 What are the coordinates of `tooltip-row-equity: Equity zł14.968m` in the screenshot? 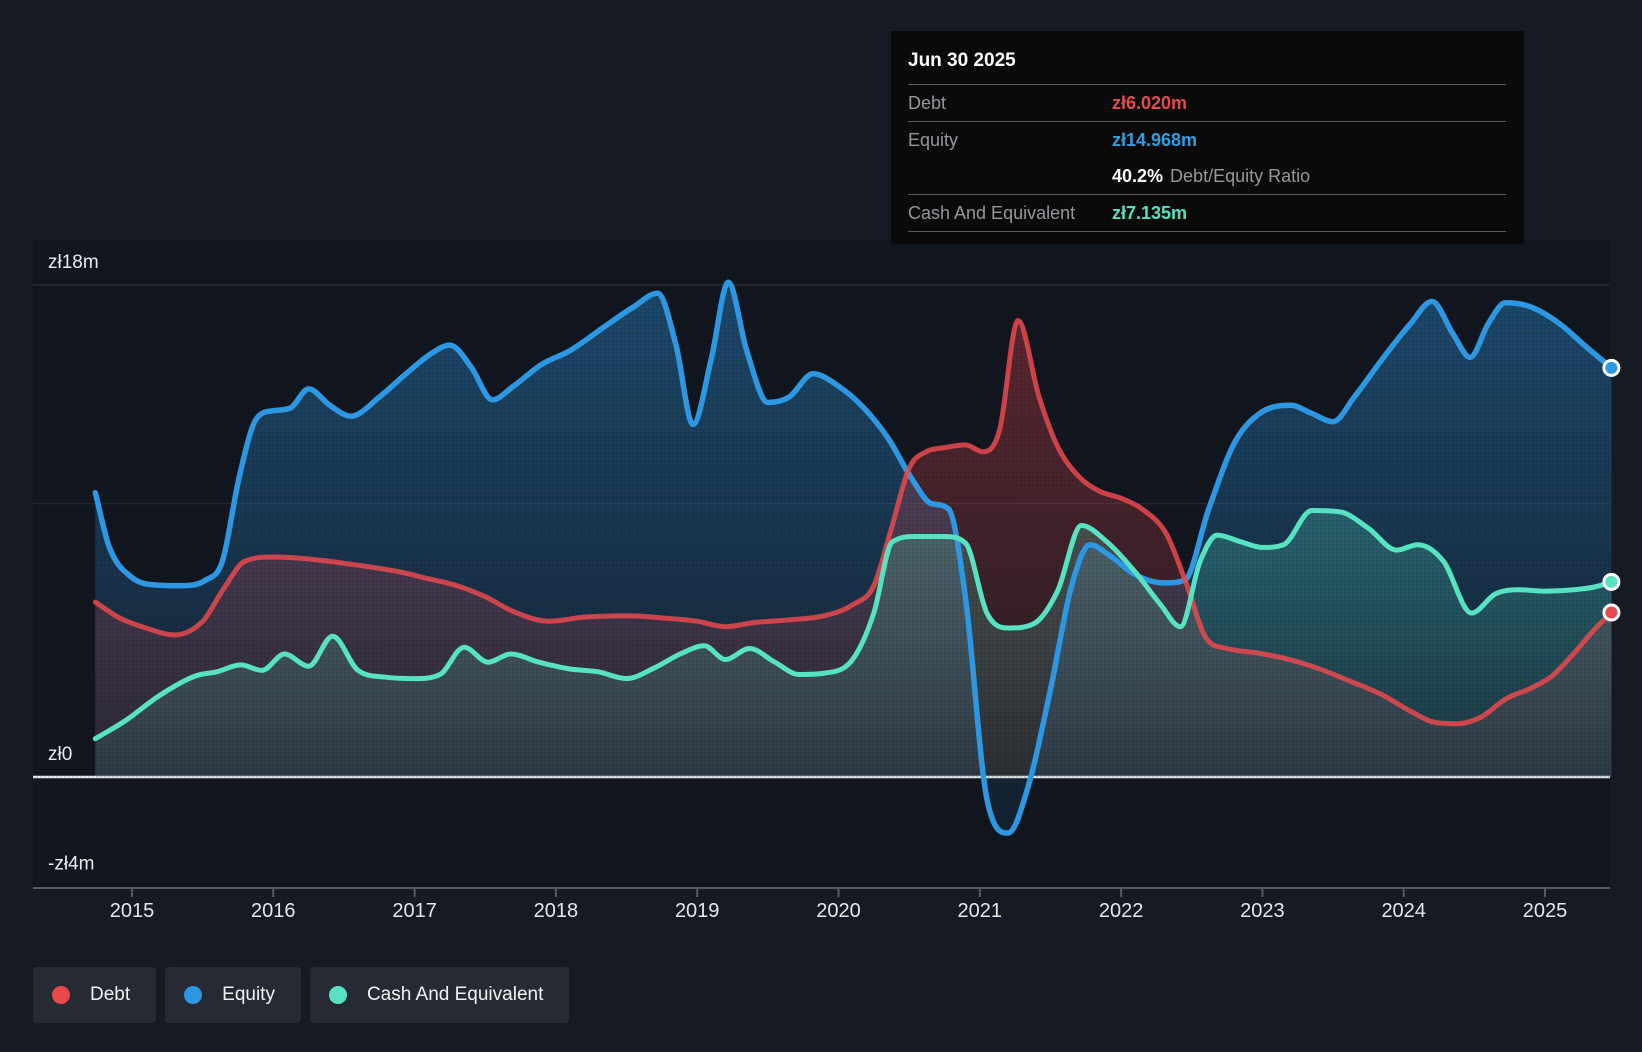 It's located at (1207, 140).